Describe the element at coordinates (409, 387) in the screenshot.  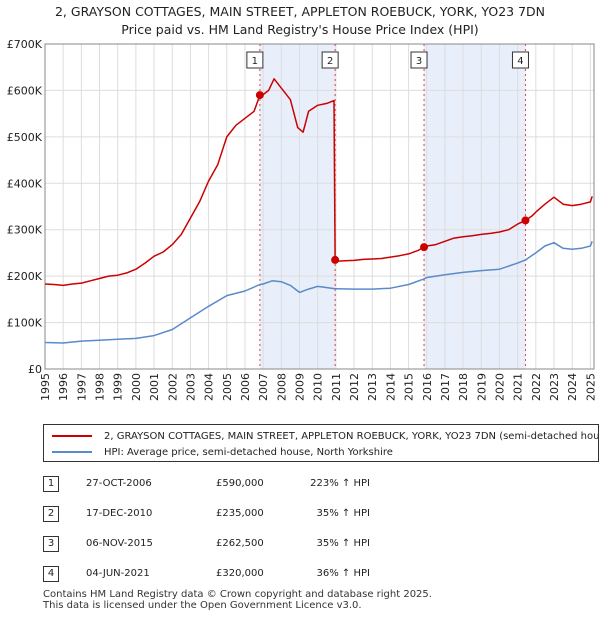
I see `x-tick-label: 2015` at that location.